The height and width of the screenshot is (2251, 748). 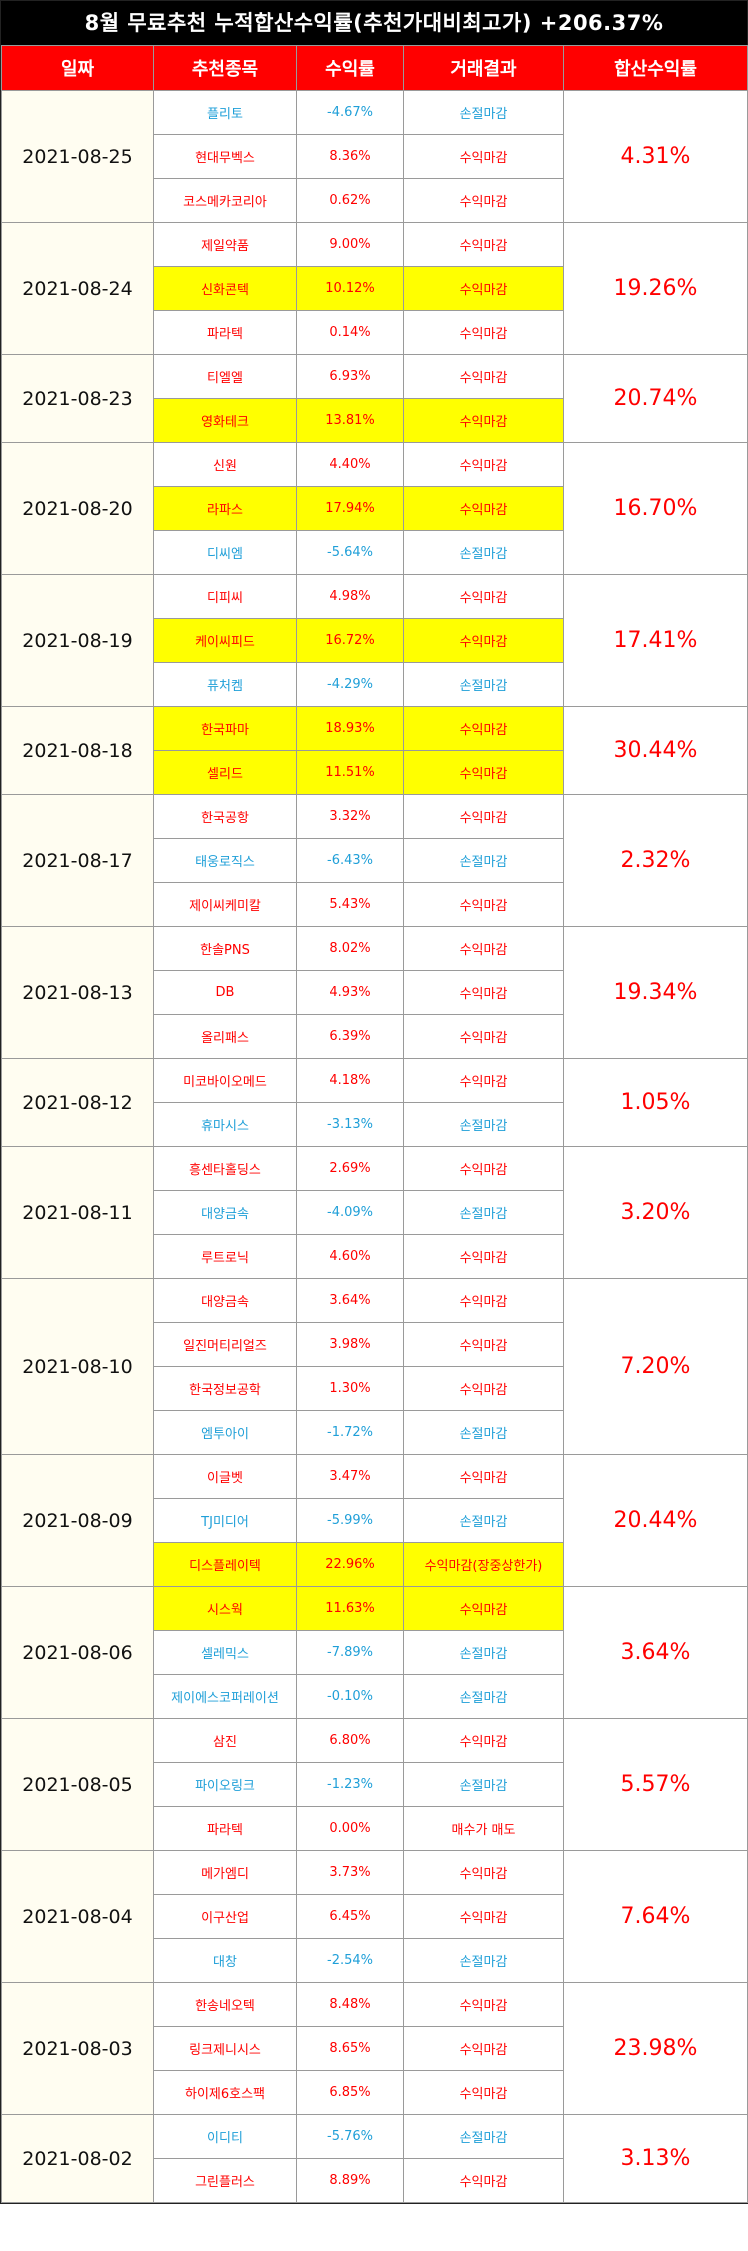 I want to click on return-cell: 6.45%, so click(x=350, y=1916).